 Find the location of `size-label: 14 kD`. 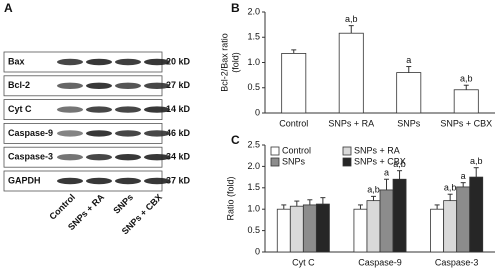

size-label: 14 kD is located at coordinates (178, 109).